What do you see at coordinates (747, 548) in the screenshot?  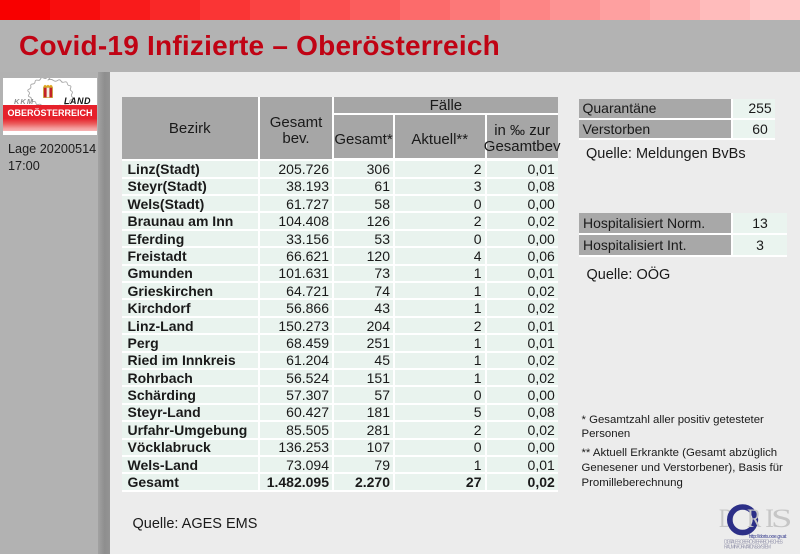 I see `svg-text: RAUM-INFORMATIONS-SYSTEM` at bounding box center [747, 548].